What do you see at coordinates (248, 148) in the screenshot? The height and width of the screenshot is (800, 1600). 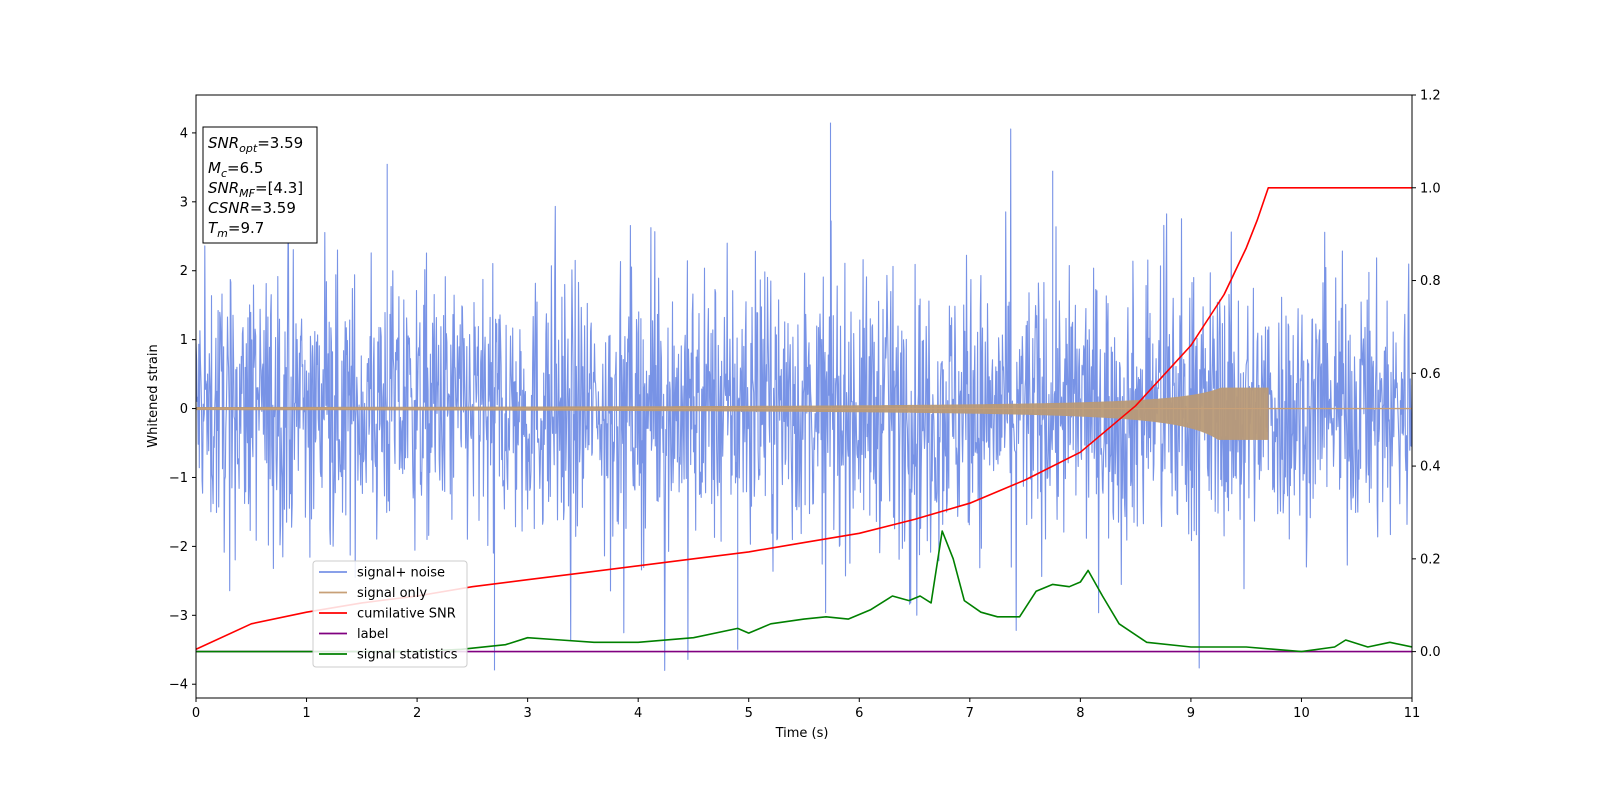 I see `annotation-subscript: opt` at bounding box center [248, 148].